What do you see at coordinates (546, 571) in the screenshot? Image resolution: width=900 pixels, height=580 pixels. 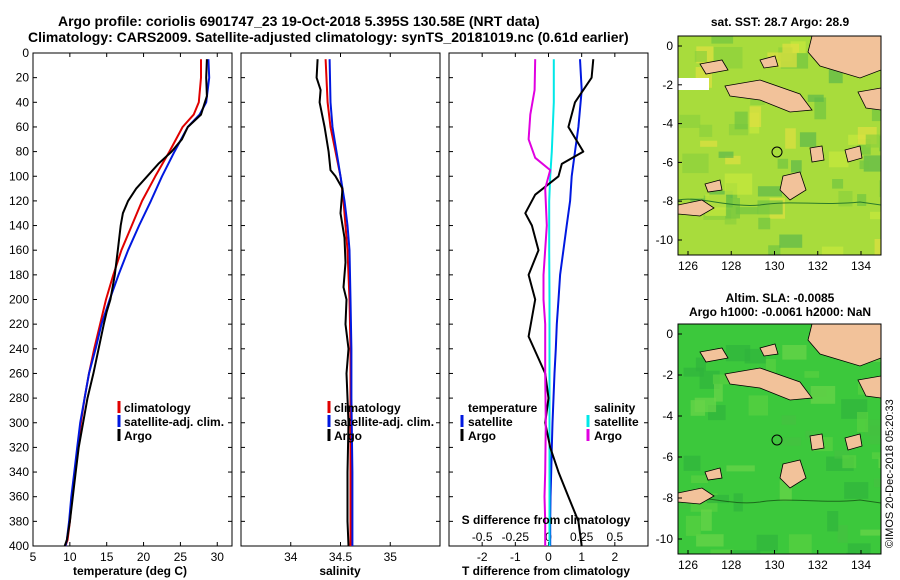 I see `difference-xlabel: T difference from climatology` at bounding box center [546, 571].